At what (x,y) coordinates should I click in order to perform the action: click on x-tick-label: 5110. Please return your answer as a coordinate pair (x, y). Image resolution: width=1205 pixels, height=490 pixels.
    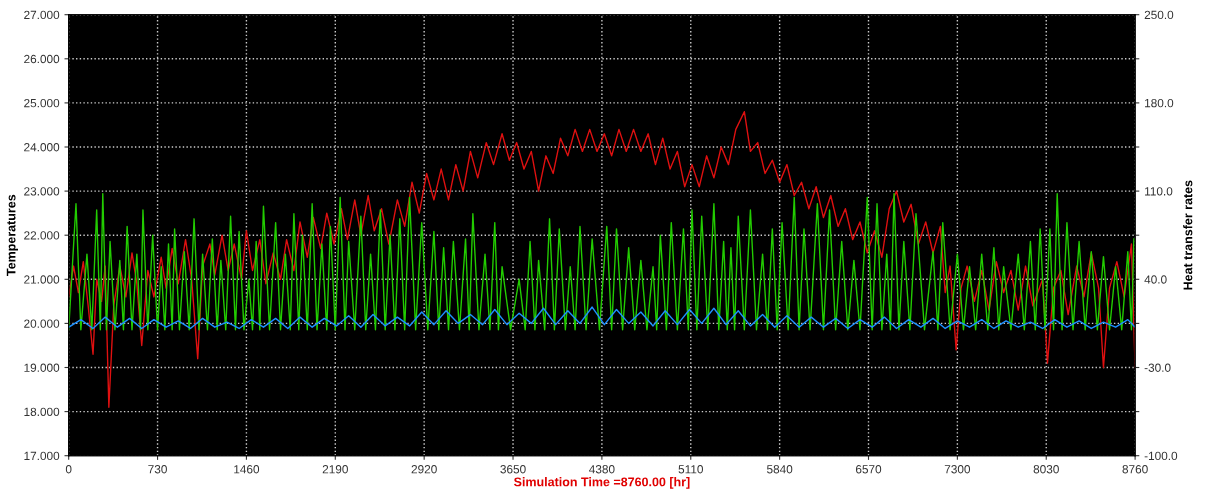
    Looking at the image, I should click on (690, 469).